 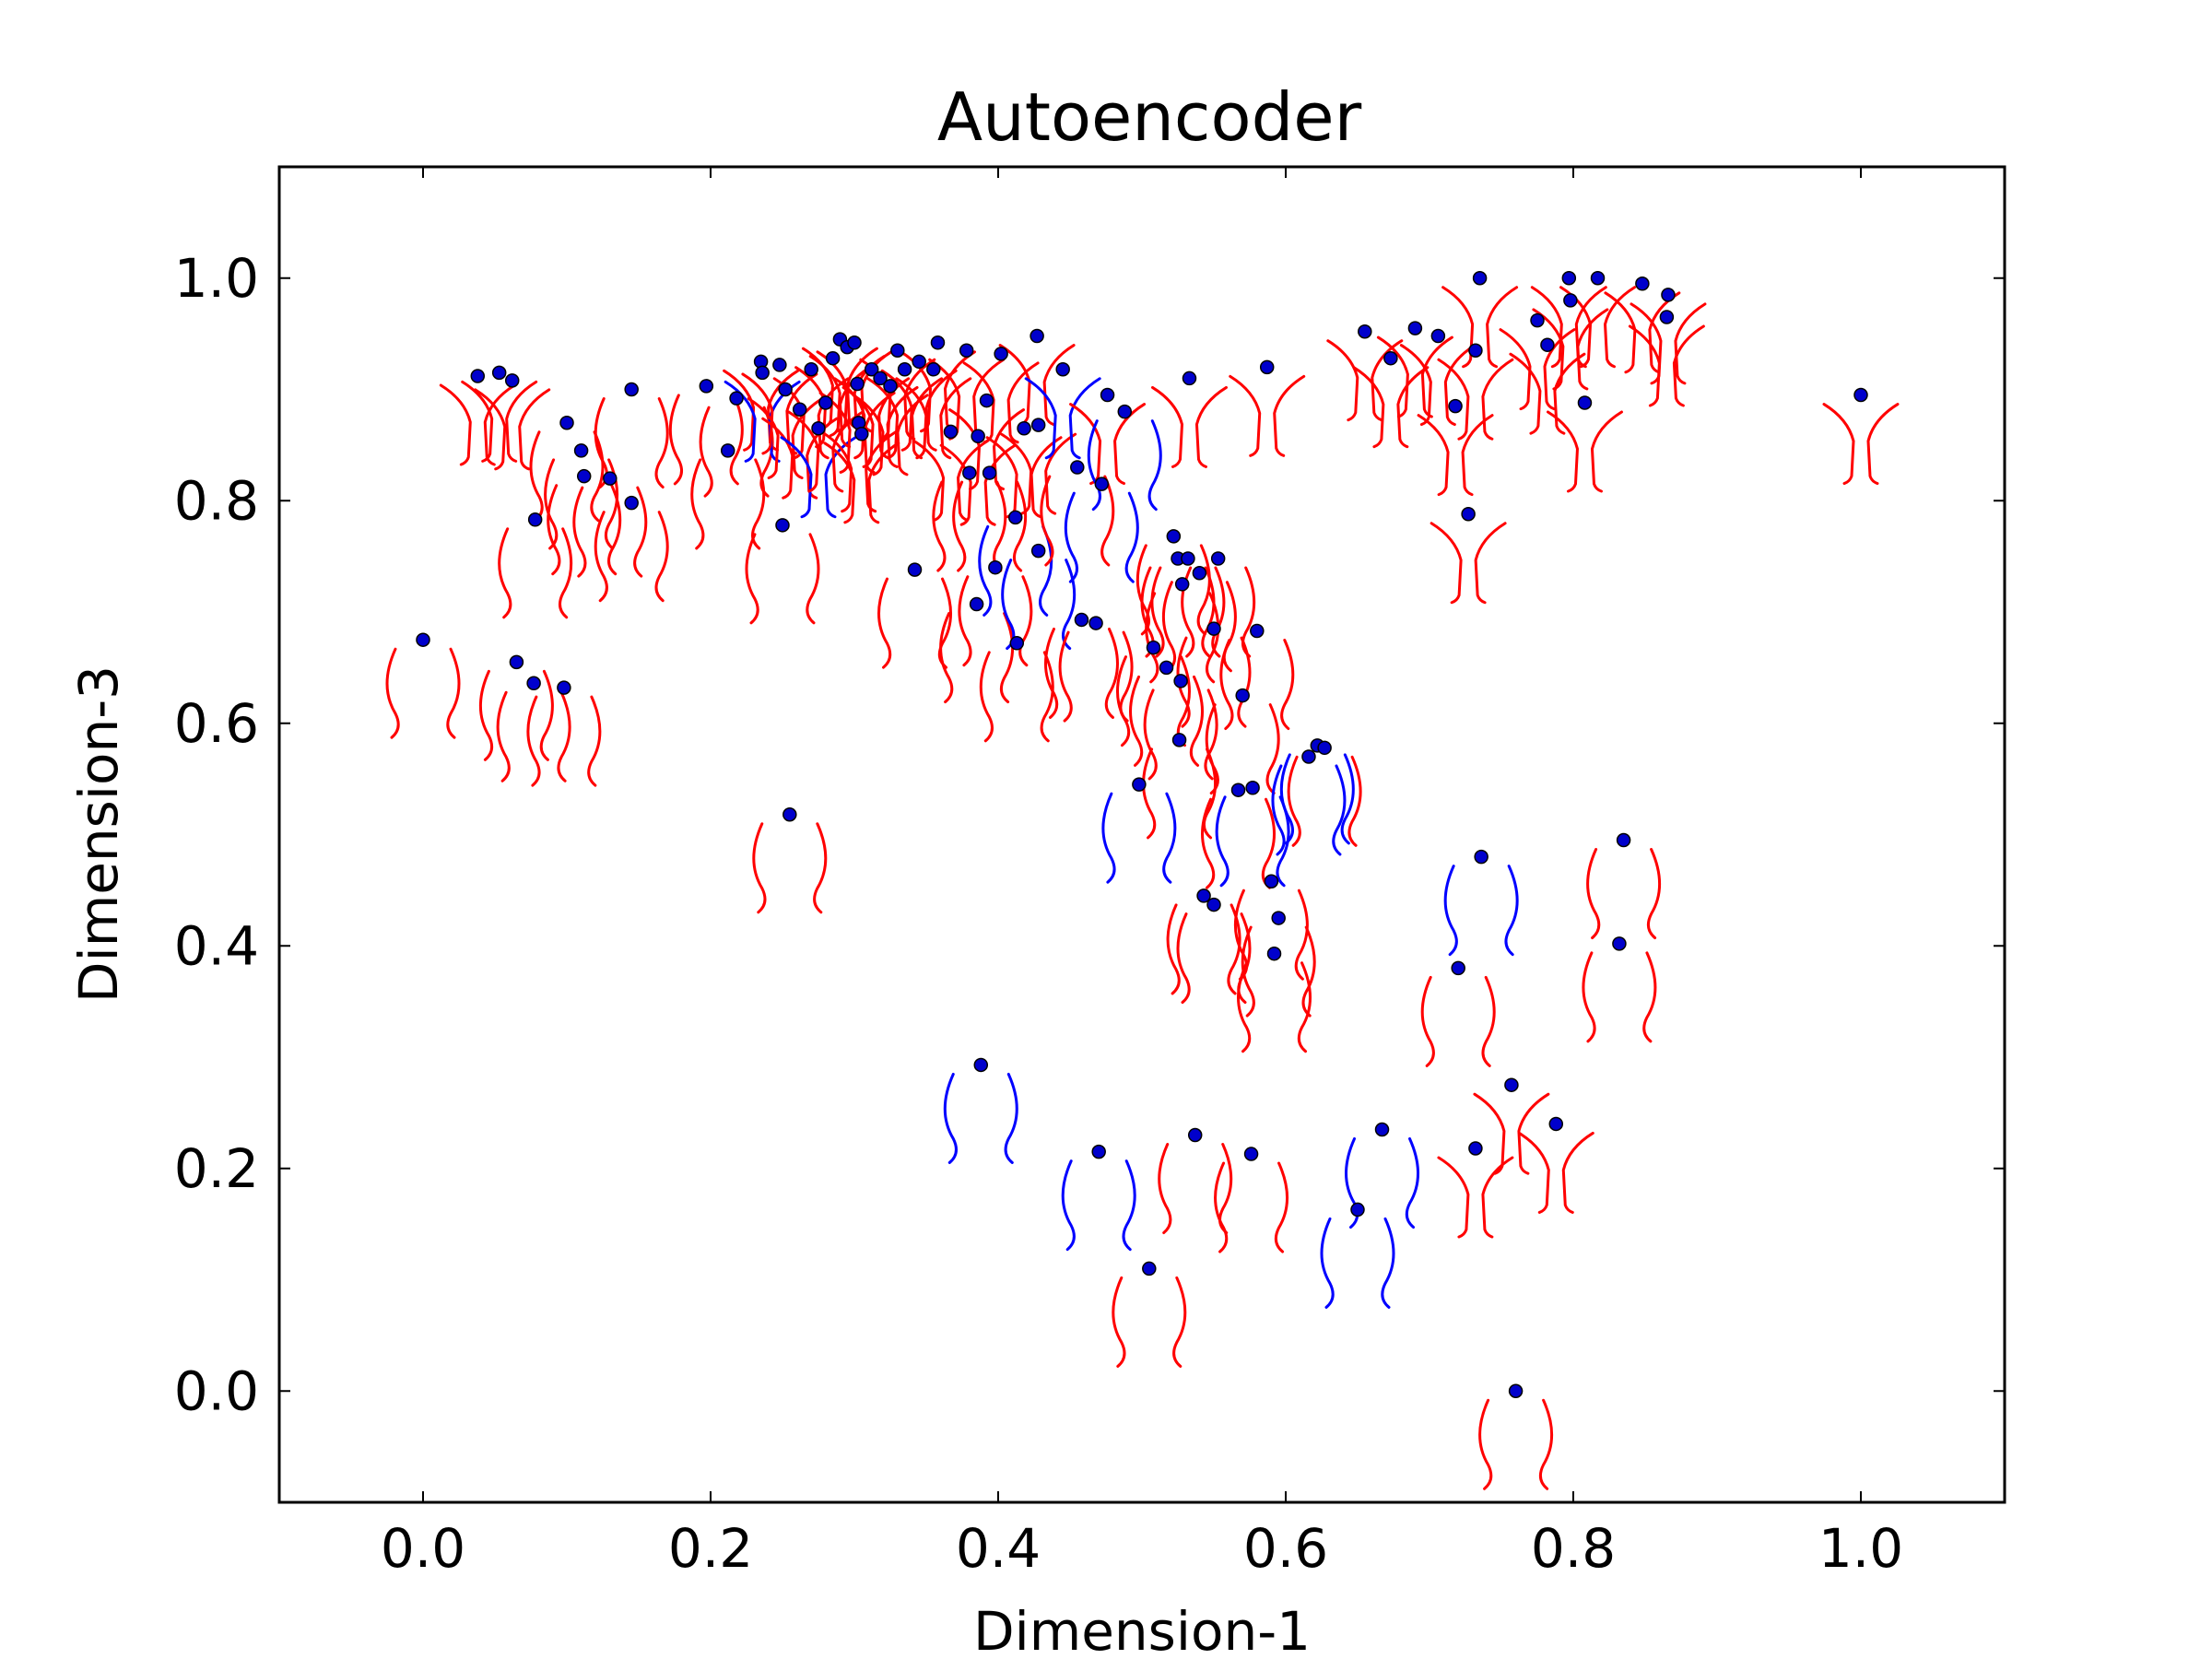 I want to click on x-tick-label: 1.0, so click(x=1860, y=1548).